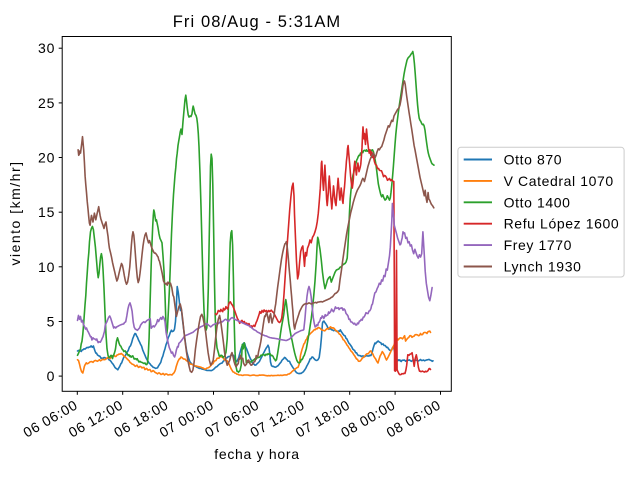 This screenshot has width=640, height=480. What do you see at coordinates (559, 181) in the screenshot?
I see `svg-text: V Catedral 1070` at bounding box center [559, 181].